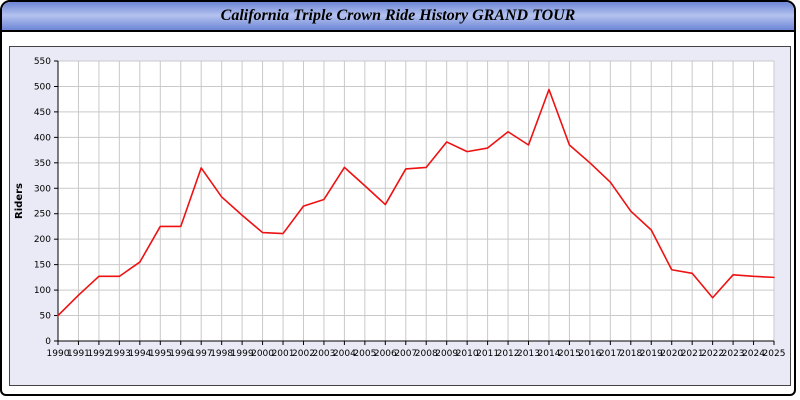 This screenshot has height=400, width=800. Describe the element at coordinates (42, 240) in the screenshot. I see `svg-text: 200` at that location.